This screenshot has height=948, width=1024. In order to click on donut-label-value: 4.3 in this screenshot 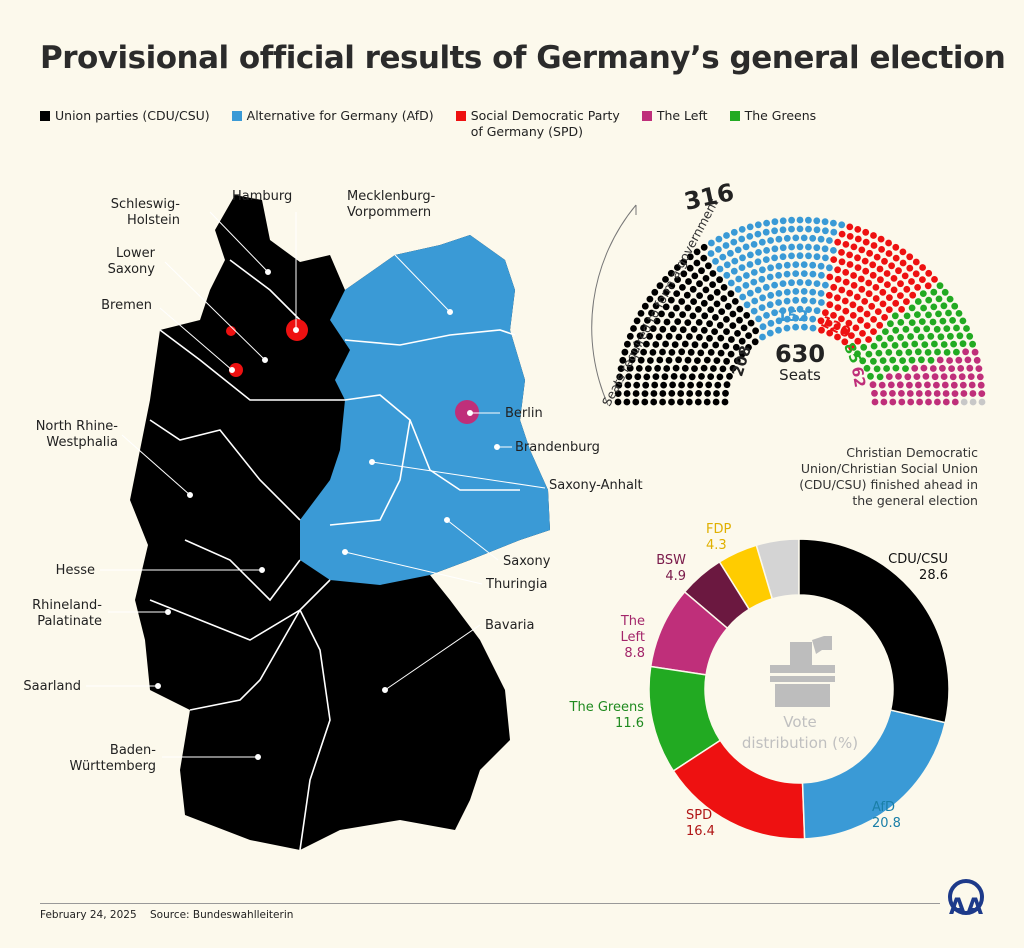, I will do `click(716, 545)`.